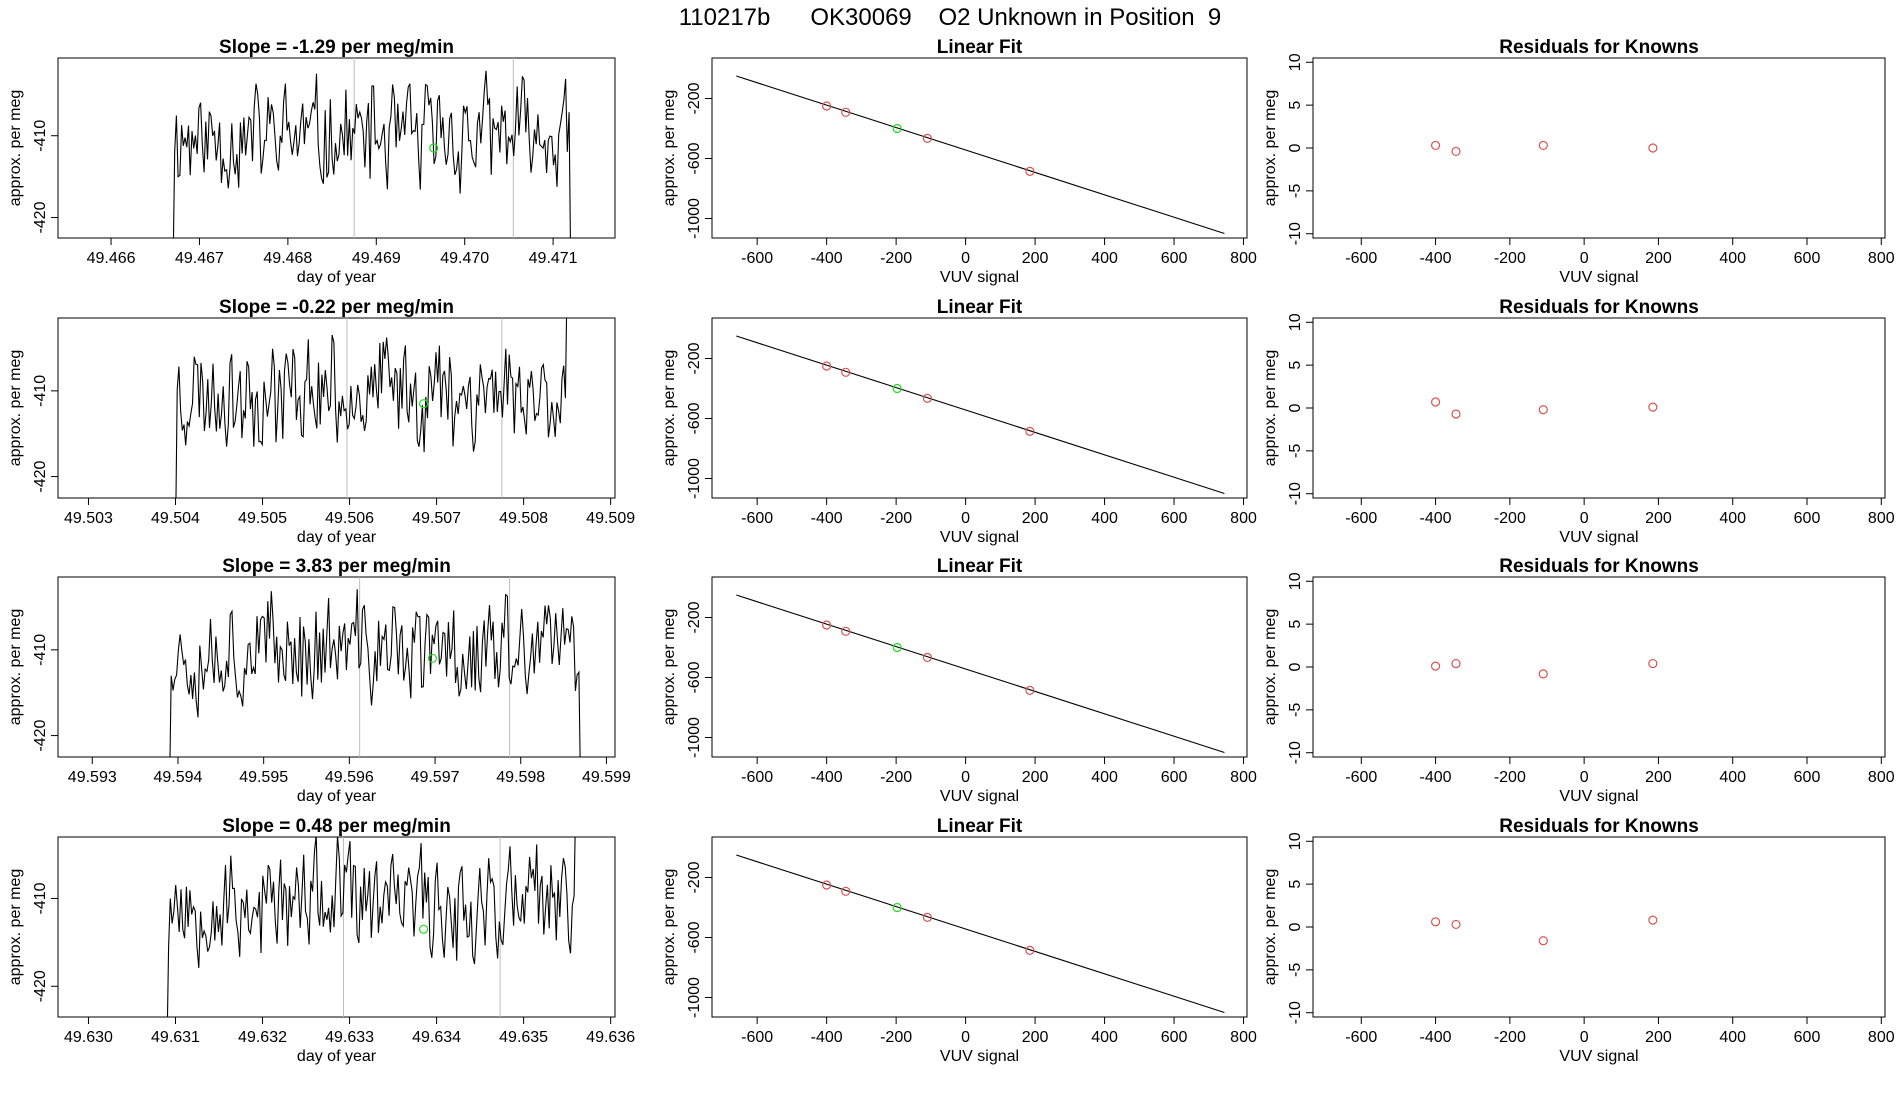 This screenshot has width=1900, height=1100. I want to click on chart-4-x-tick-label: 49.503, so click(88, 518).